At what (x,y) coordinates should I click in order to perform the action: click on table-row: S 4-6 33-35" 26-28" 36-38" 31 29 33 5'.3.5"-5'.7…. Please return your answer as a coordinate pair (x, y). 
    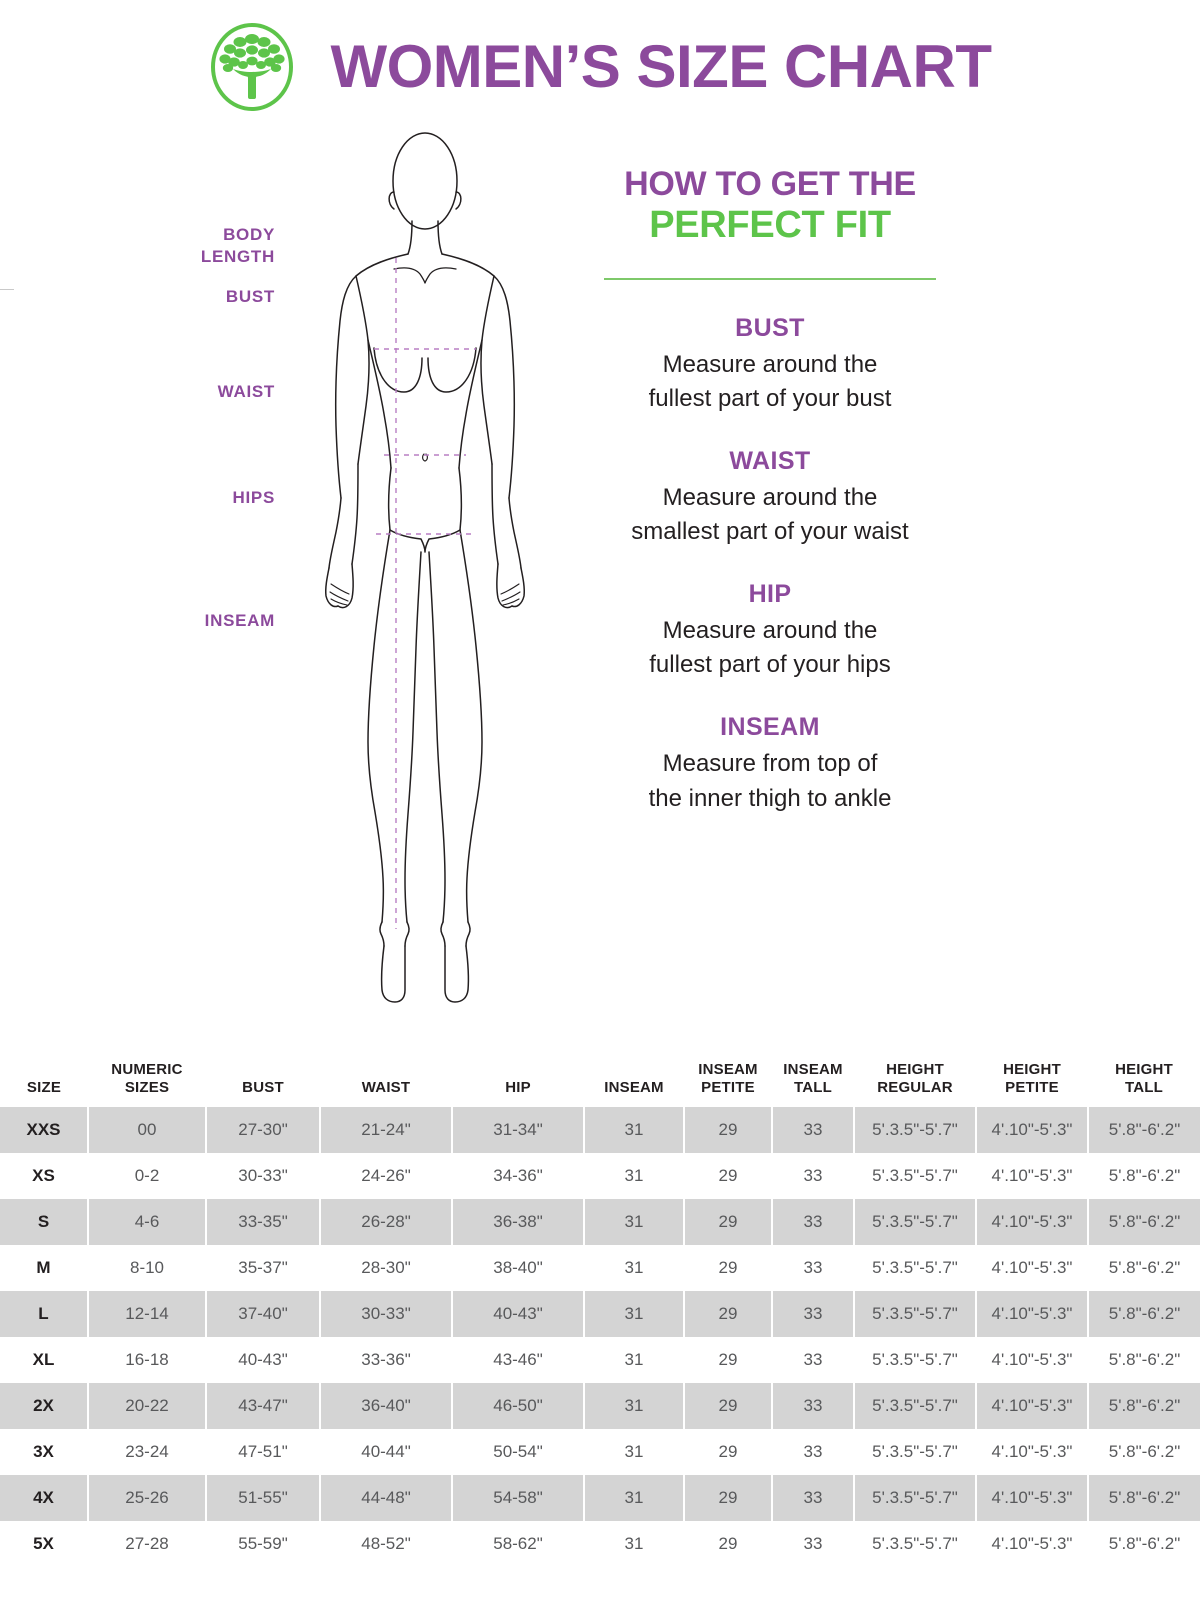
    Looking at the image, I should click on (600, 1222).